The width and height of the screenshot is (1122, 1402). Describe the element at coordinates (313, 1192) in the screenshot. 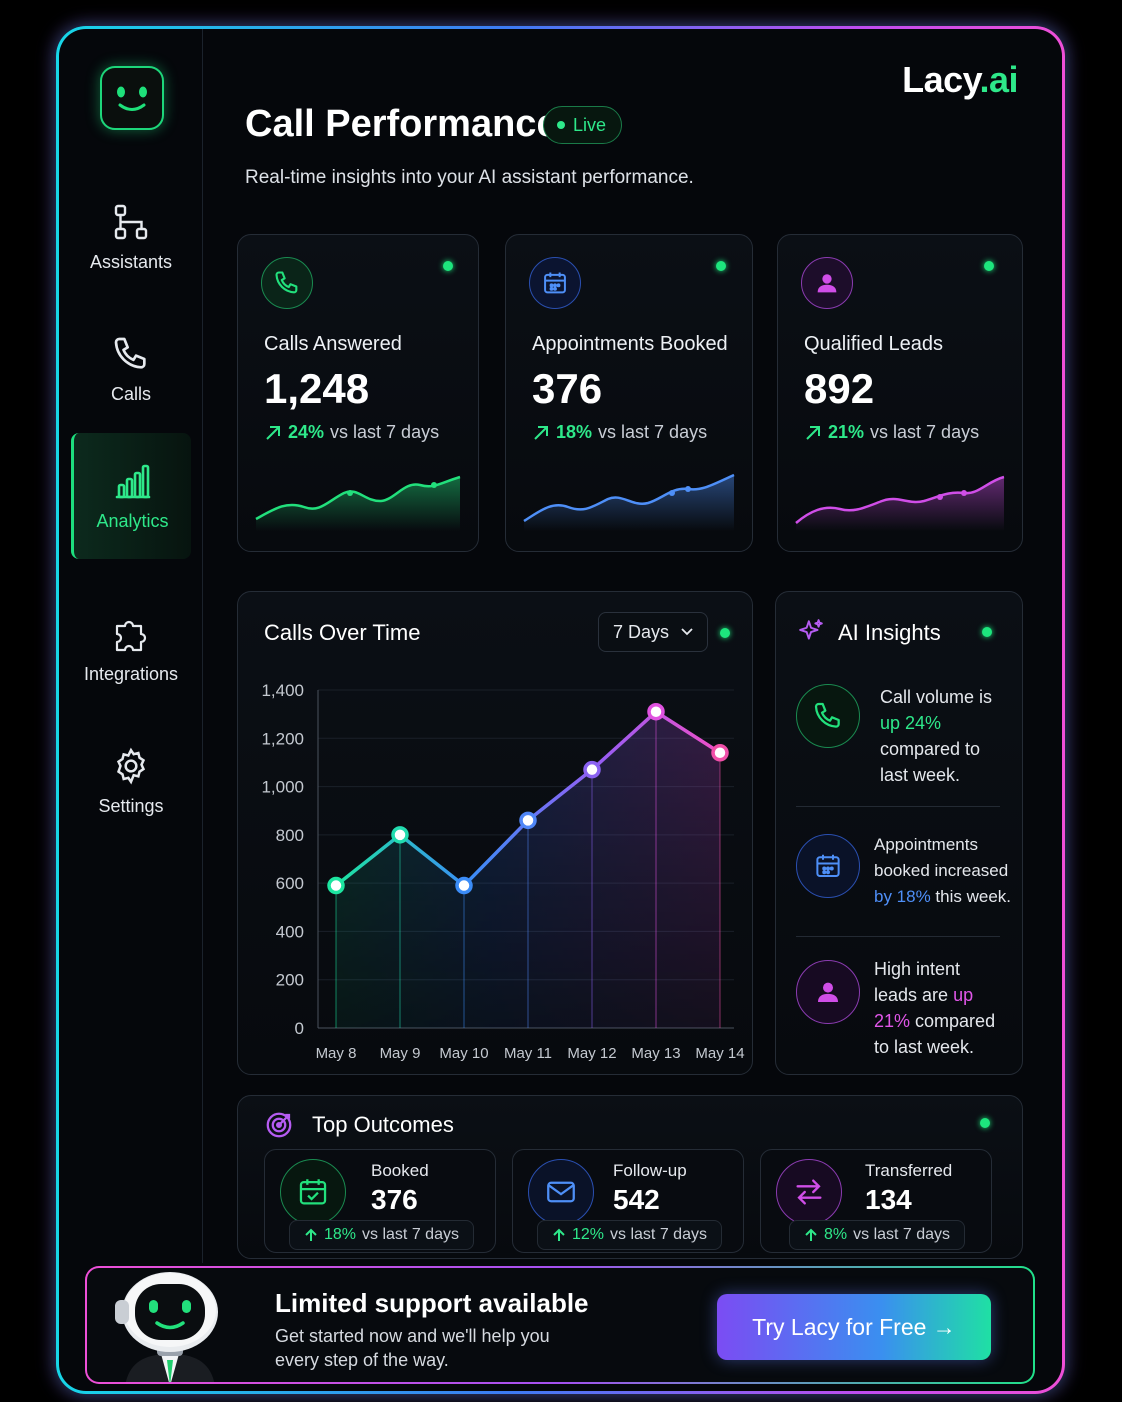

I see `calendar-check-icon` at that location.